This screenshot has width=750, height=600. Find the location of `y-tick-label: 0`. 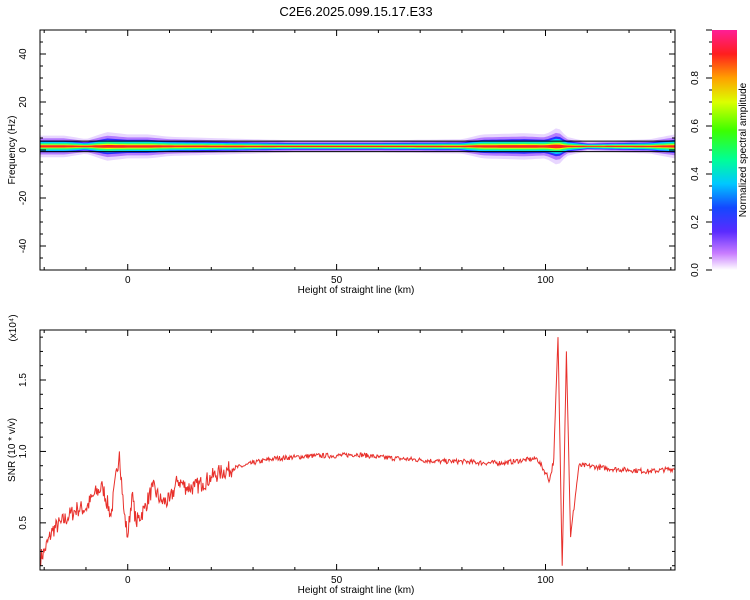

y-tick-label: 0 is located at coordinates (23, 150).